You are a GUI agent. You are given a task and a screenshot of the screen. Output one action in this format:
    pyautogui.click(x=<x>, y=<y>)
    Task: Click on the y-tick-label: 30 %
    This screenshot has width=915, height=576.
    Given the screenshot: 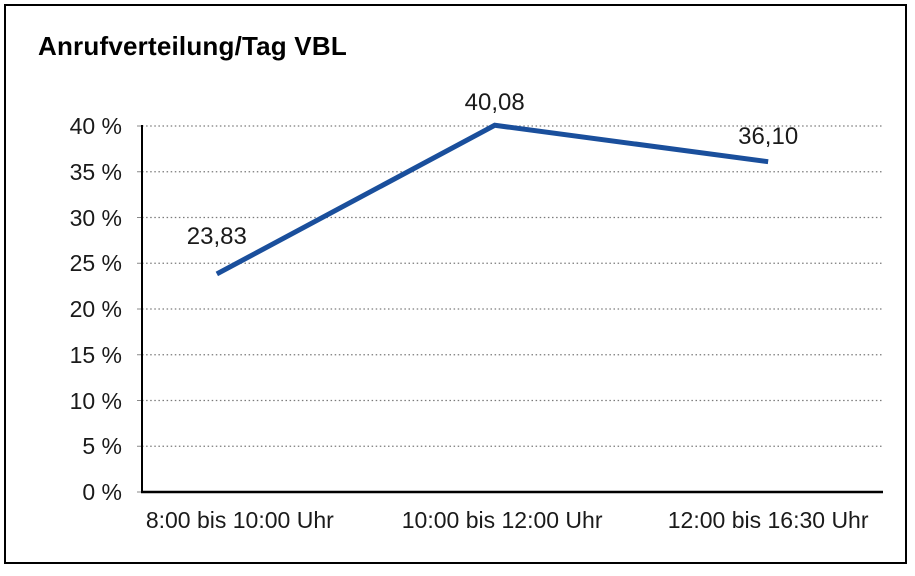 What is the action you would take?
    pyautogui.click(x=95, y=217)
    